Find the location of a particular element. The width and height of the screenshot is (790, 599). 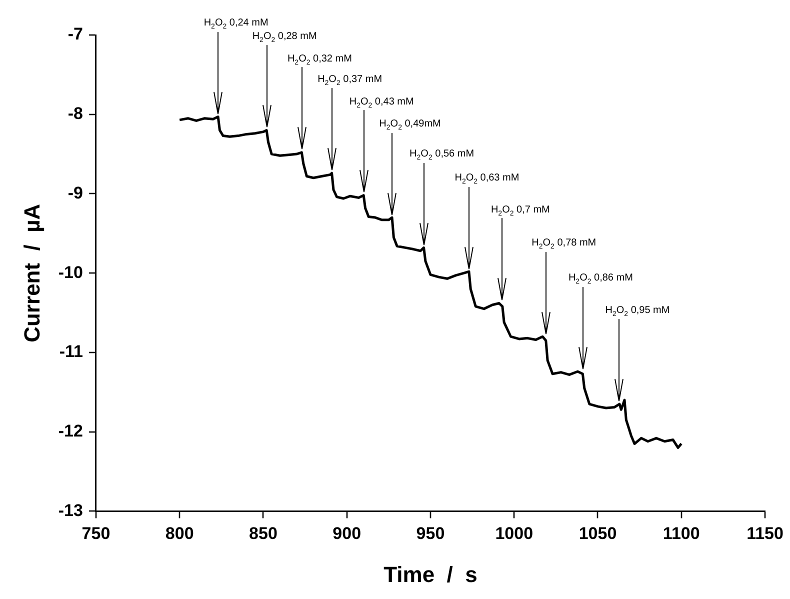

x-tick-label: 1100 is located at coordinates (681, 534).